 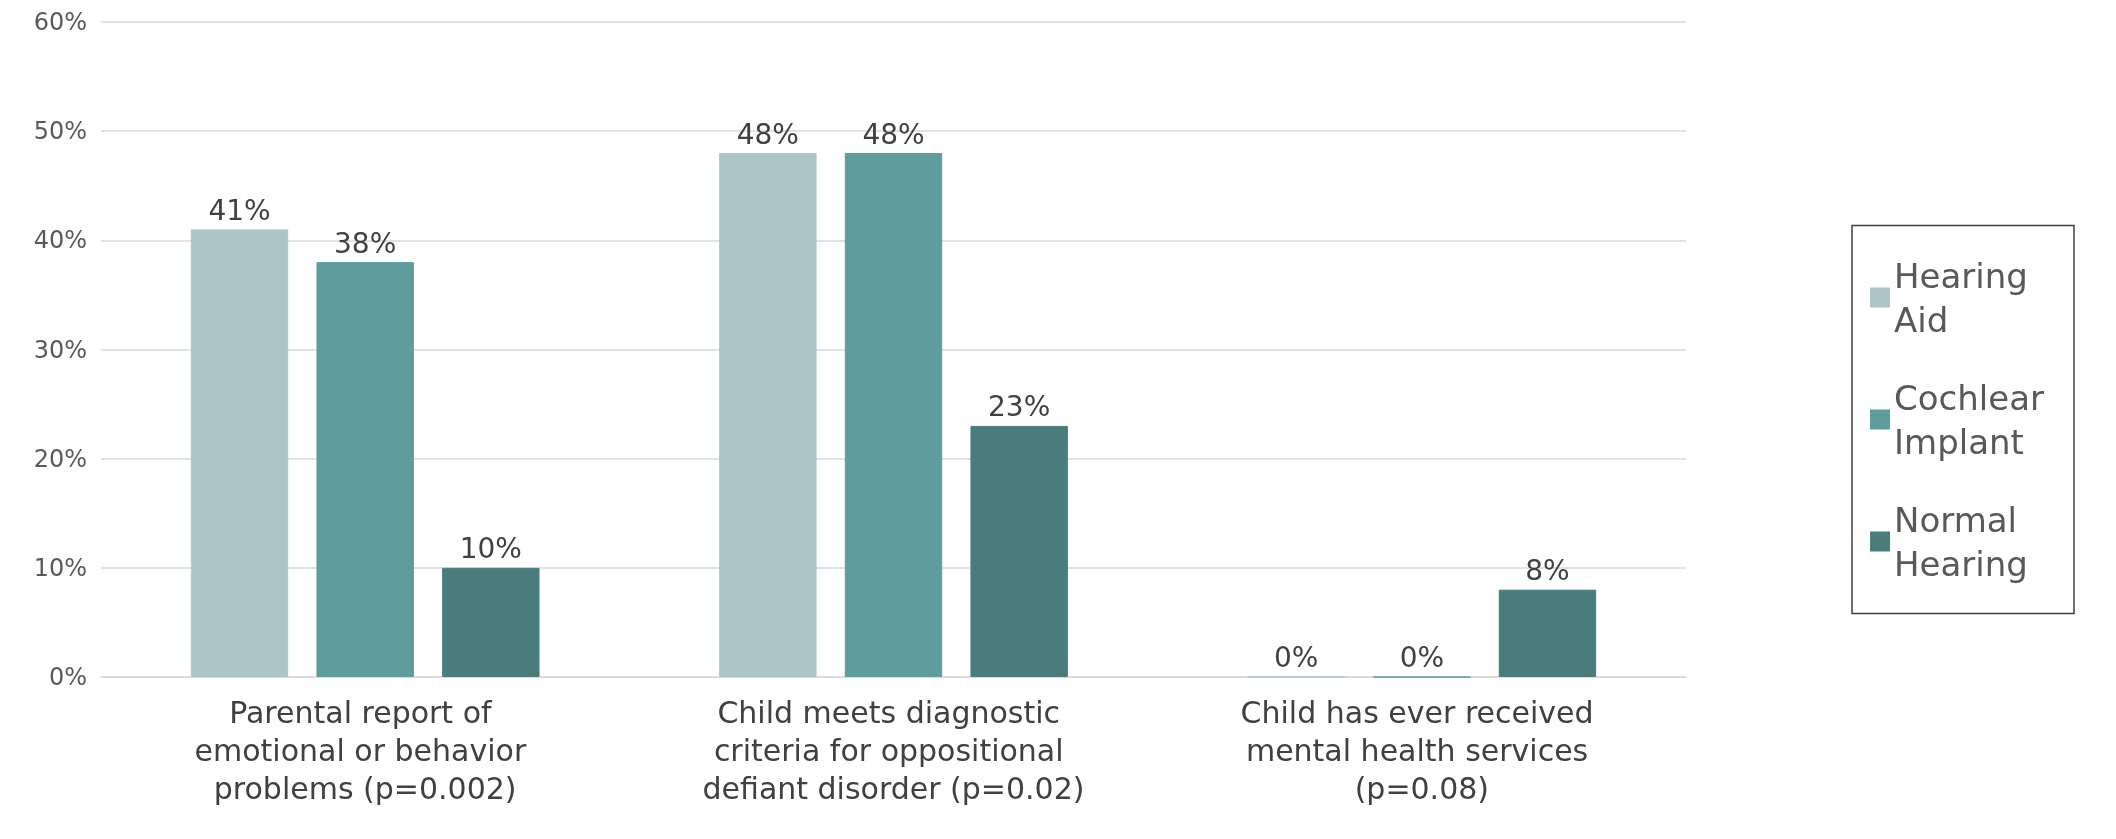 What do you see at coordinates (490, 549) in the screenshot?
I see `data-label: 10%` at bounding box center [490, 549].